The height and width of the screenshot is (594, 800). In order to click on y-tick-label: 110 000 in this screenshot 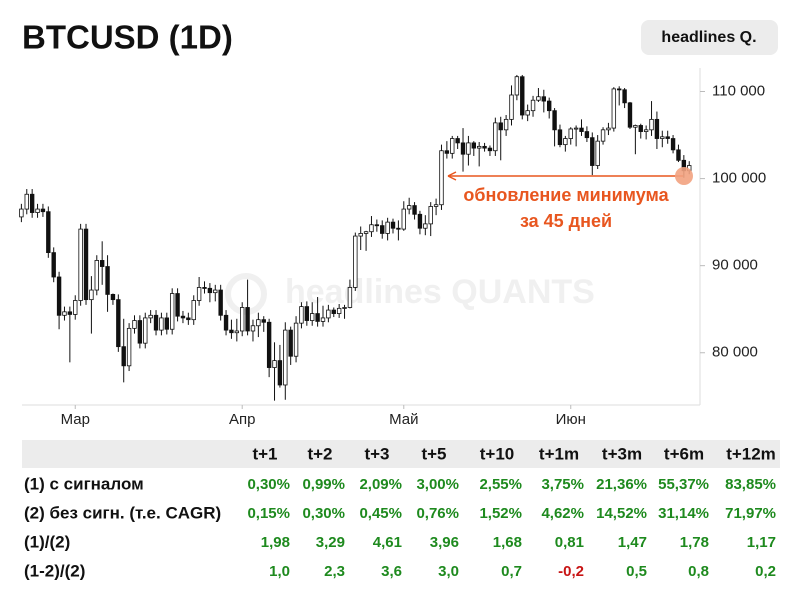, I will do `click(738, 90)`.